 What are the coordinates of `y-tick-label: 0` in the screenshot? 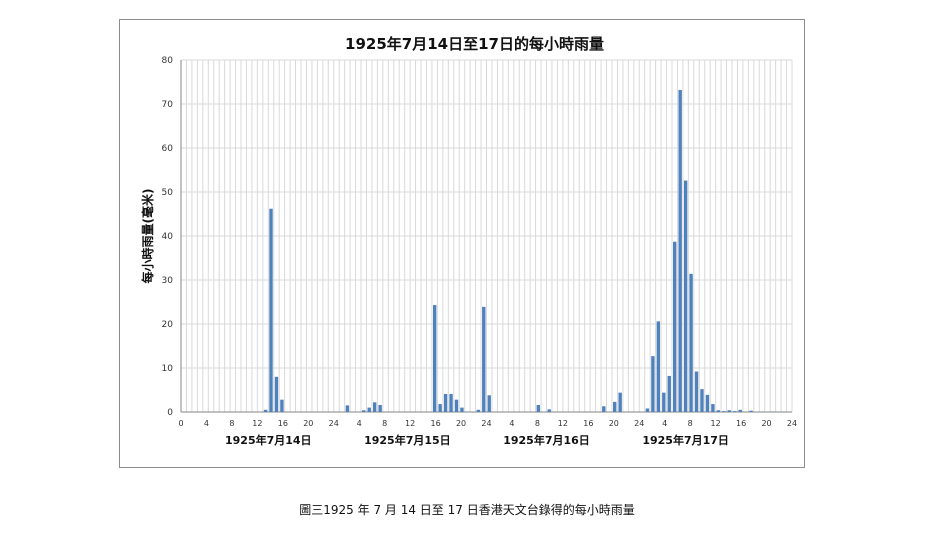 It's located at (170, 413).